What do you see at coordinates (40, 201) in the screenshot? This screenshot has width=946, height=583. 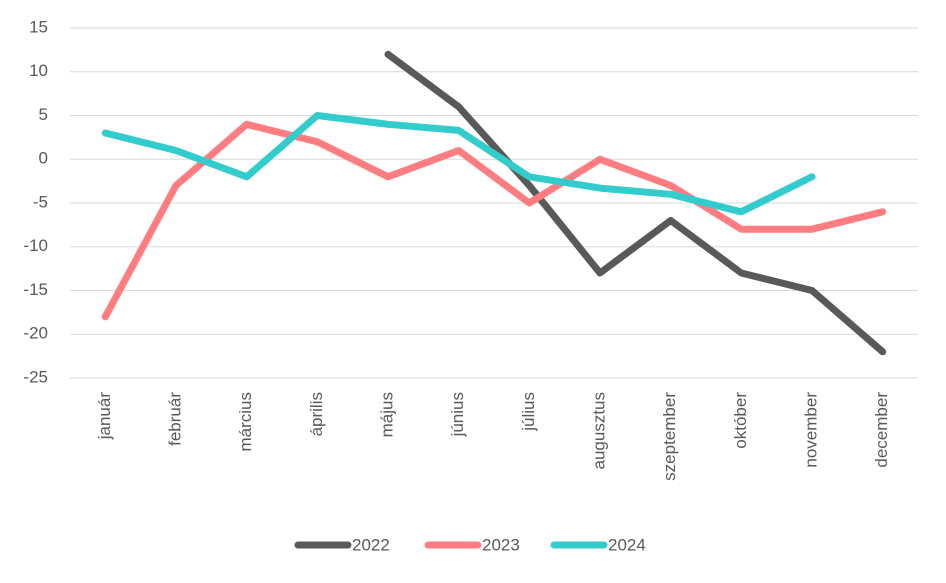 I see `y-tick-label: -5` at bounding box center [40, 201].